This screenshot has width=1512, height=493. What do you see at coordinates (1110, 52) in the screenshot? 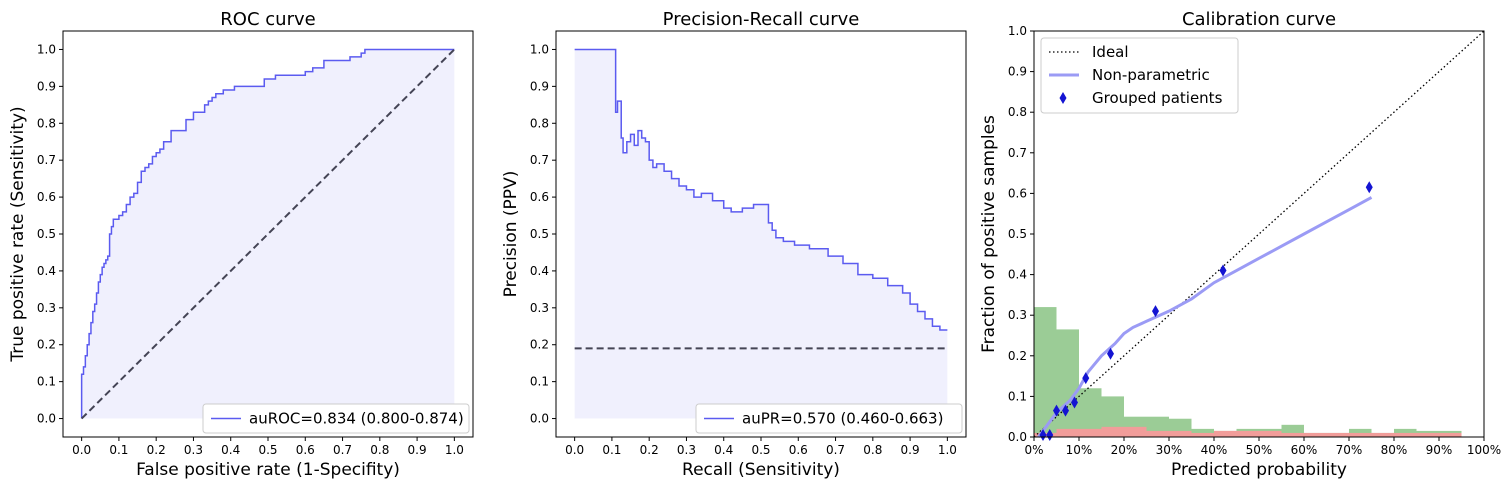
I see `legend-label: Ideal` at bounding box center [1110, 52].